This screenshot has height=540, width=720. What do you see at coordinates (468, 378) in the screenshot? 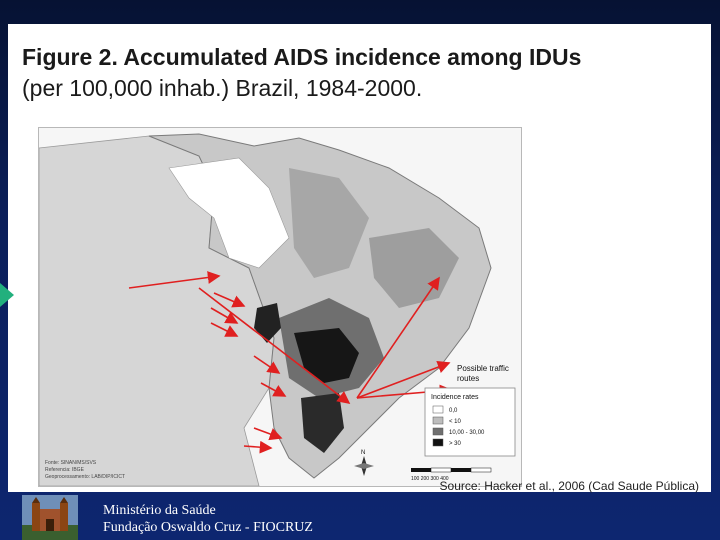
I see `traffic-label-line2: routes` at bounding box center [468, 378].